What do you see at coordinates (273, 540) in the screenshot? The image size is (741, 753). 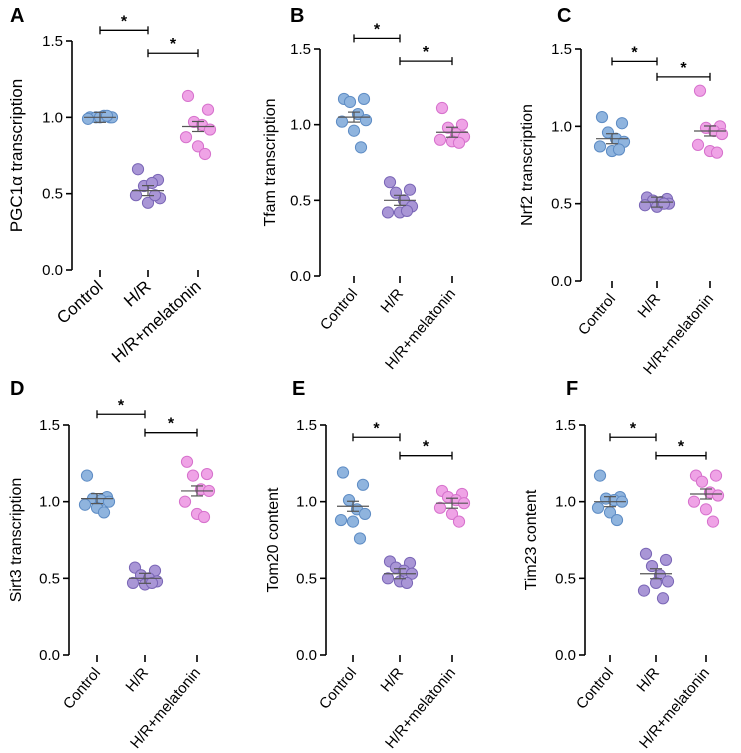 I see `y-axis-label: Tom20 content` at bounding box center [273, 540].